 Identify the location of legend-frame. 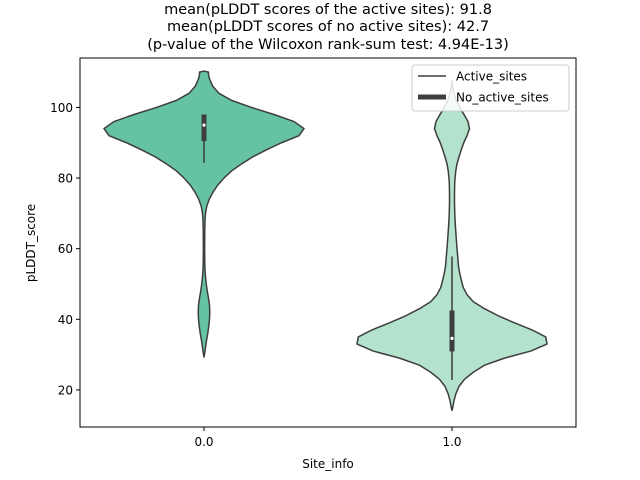
(490, 88).